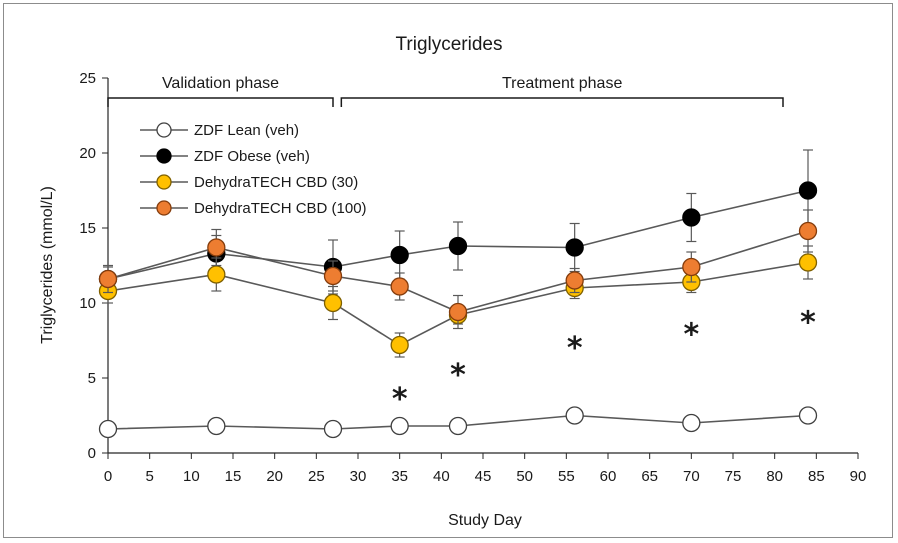  What do you see at coordinates (358, 476) in the screenshot?
I see `x-tick-label: 30` at bounding box center [358, 476].